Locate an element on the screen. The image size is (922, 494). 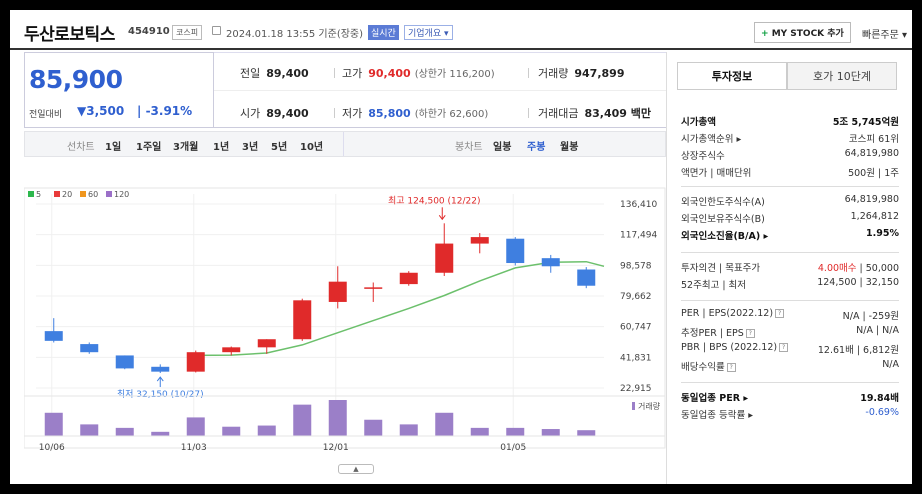
tab-orderbook: 호가 10단계 is located at coordinates (842, 76).